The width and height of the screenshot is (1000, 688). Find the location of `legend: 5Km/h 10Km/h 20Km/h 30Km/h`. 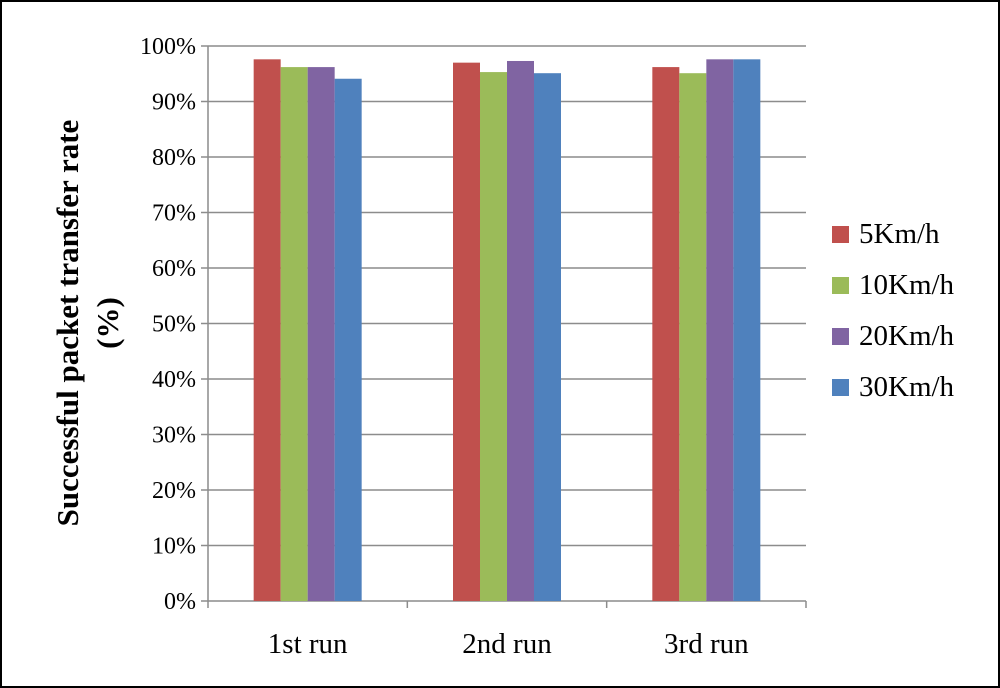

legend: 5Km/h 10Km/h 20Km/h 30Km/h is located at coordinates (893, 310).